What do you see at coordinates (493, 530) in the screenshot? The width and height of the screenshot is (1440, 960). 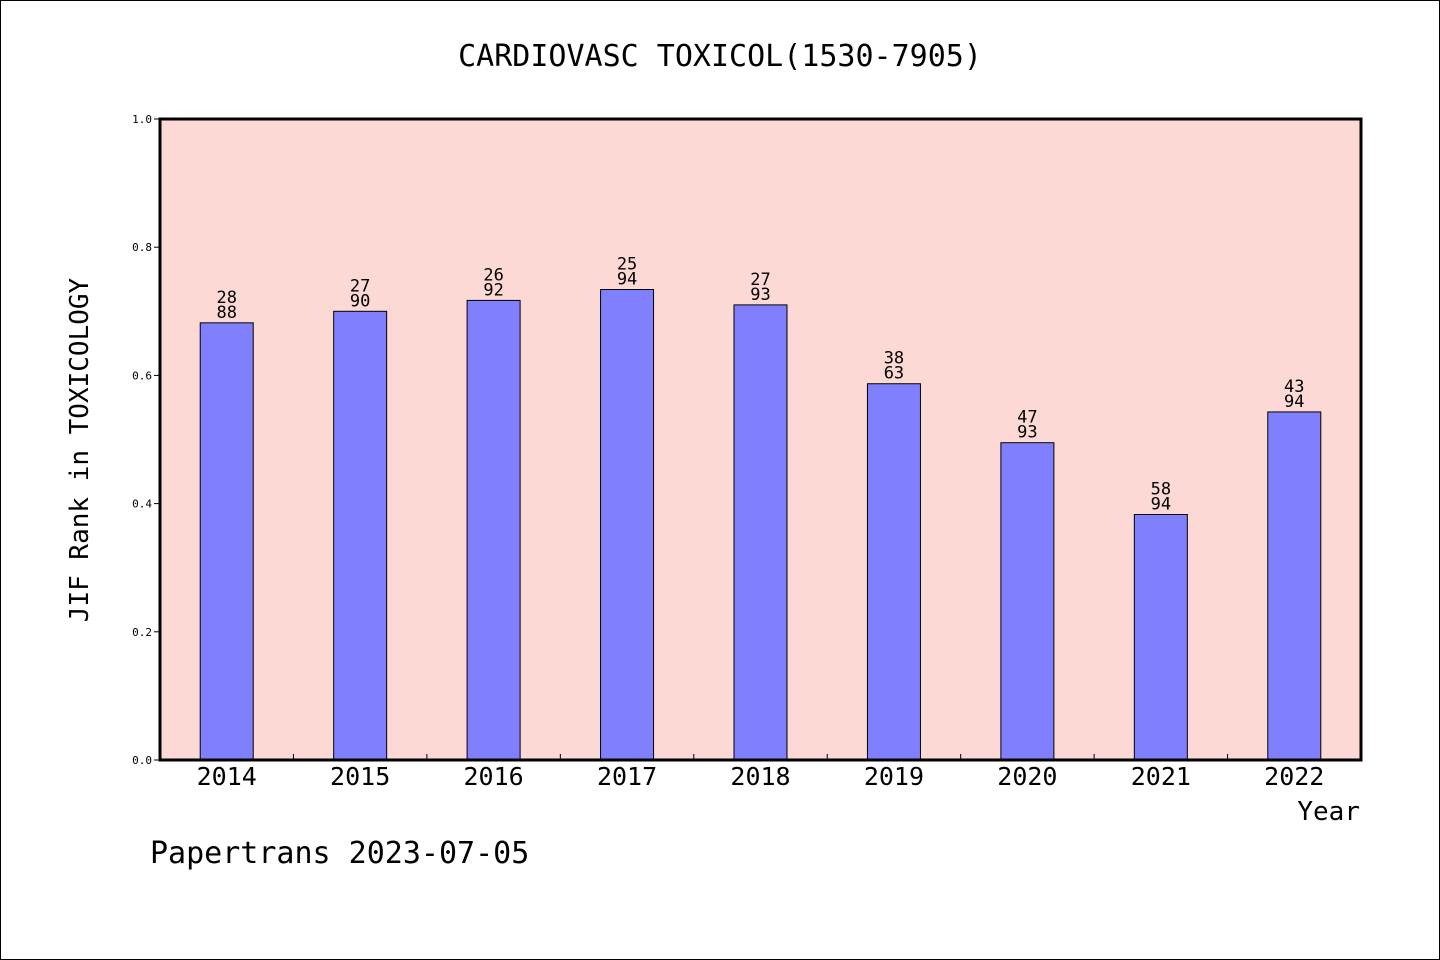 I see `bar-2016` at bounding box center [493, 530].